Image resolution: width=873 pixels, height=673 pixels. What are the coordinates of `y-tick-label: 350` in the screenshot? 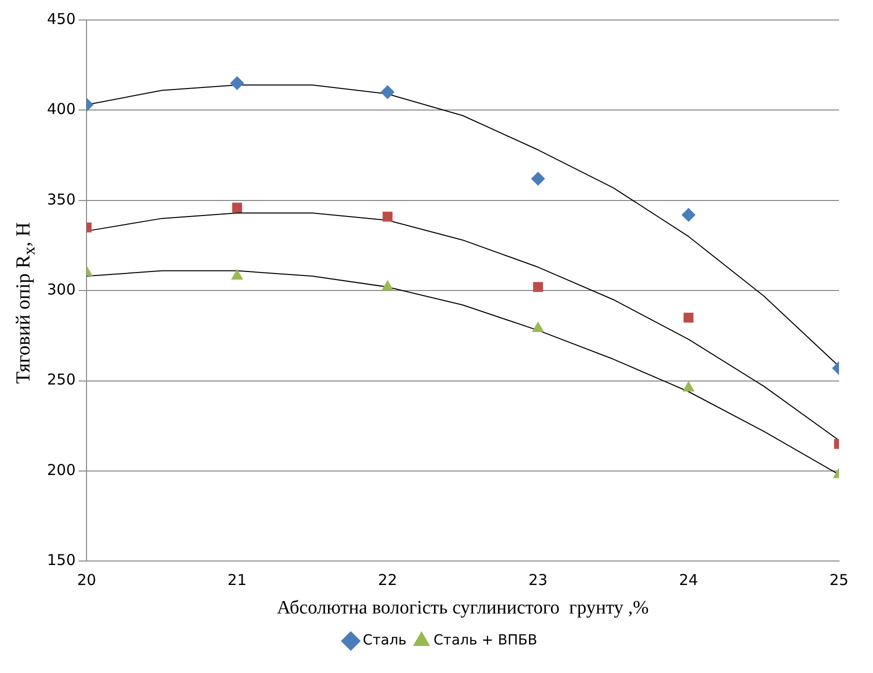 It's located at (61, 199).